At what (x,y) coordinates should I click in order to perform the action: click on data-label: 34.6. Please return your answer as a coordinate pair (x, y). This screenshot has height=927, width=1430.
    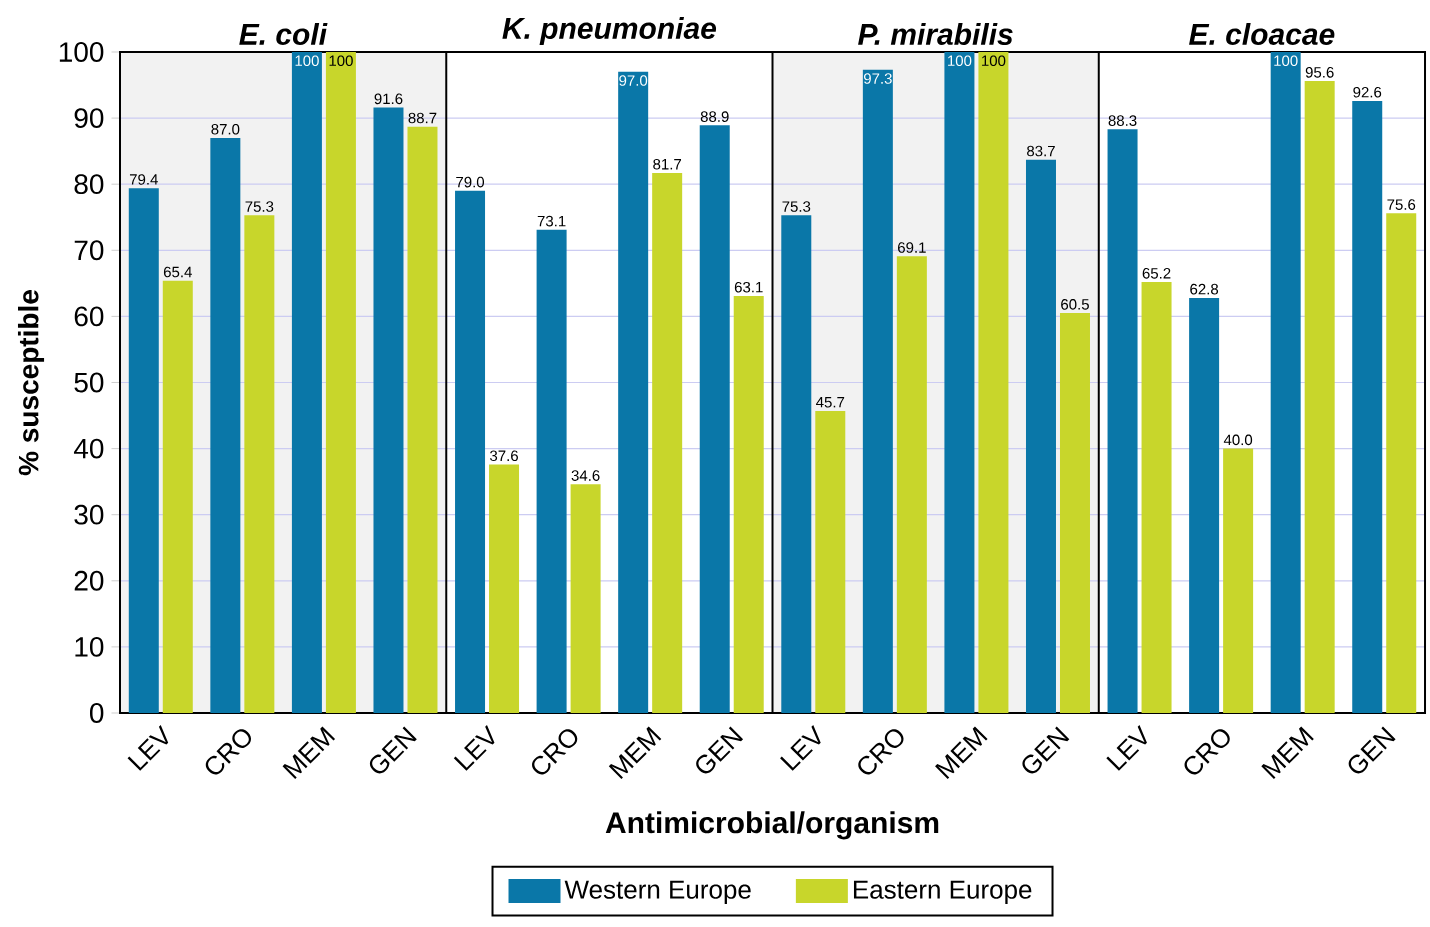
    Looking at the image, I should click on (585, 475).